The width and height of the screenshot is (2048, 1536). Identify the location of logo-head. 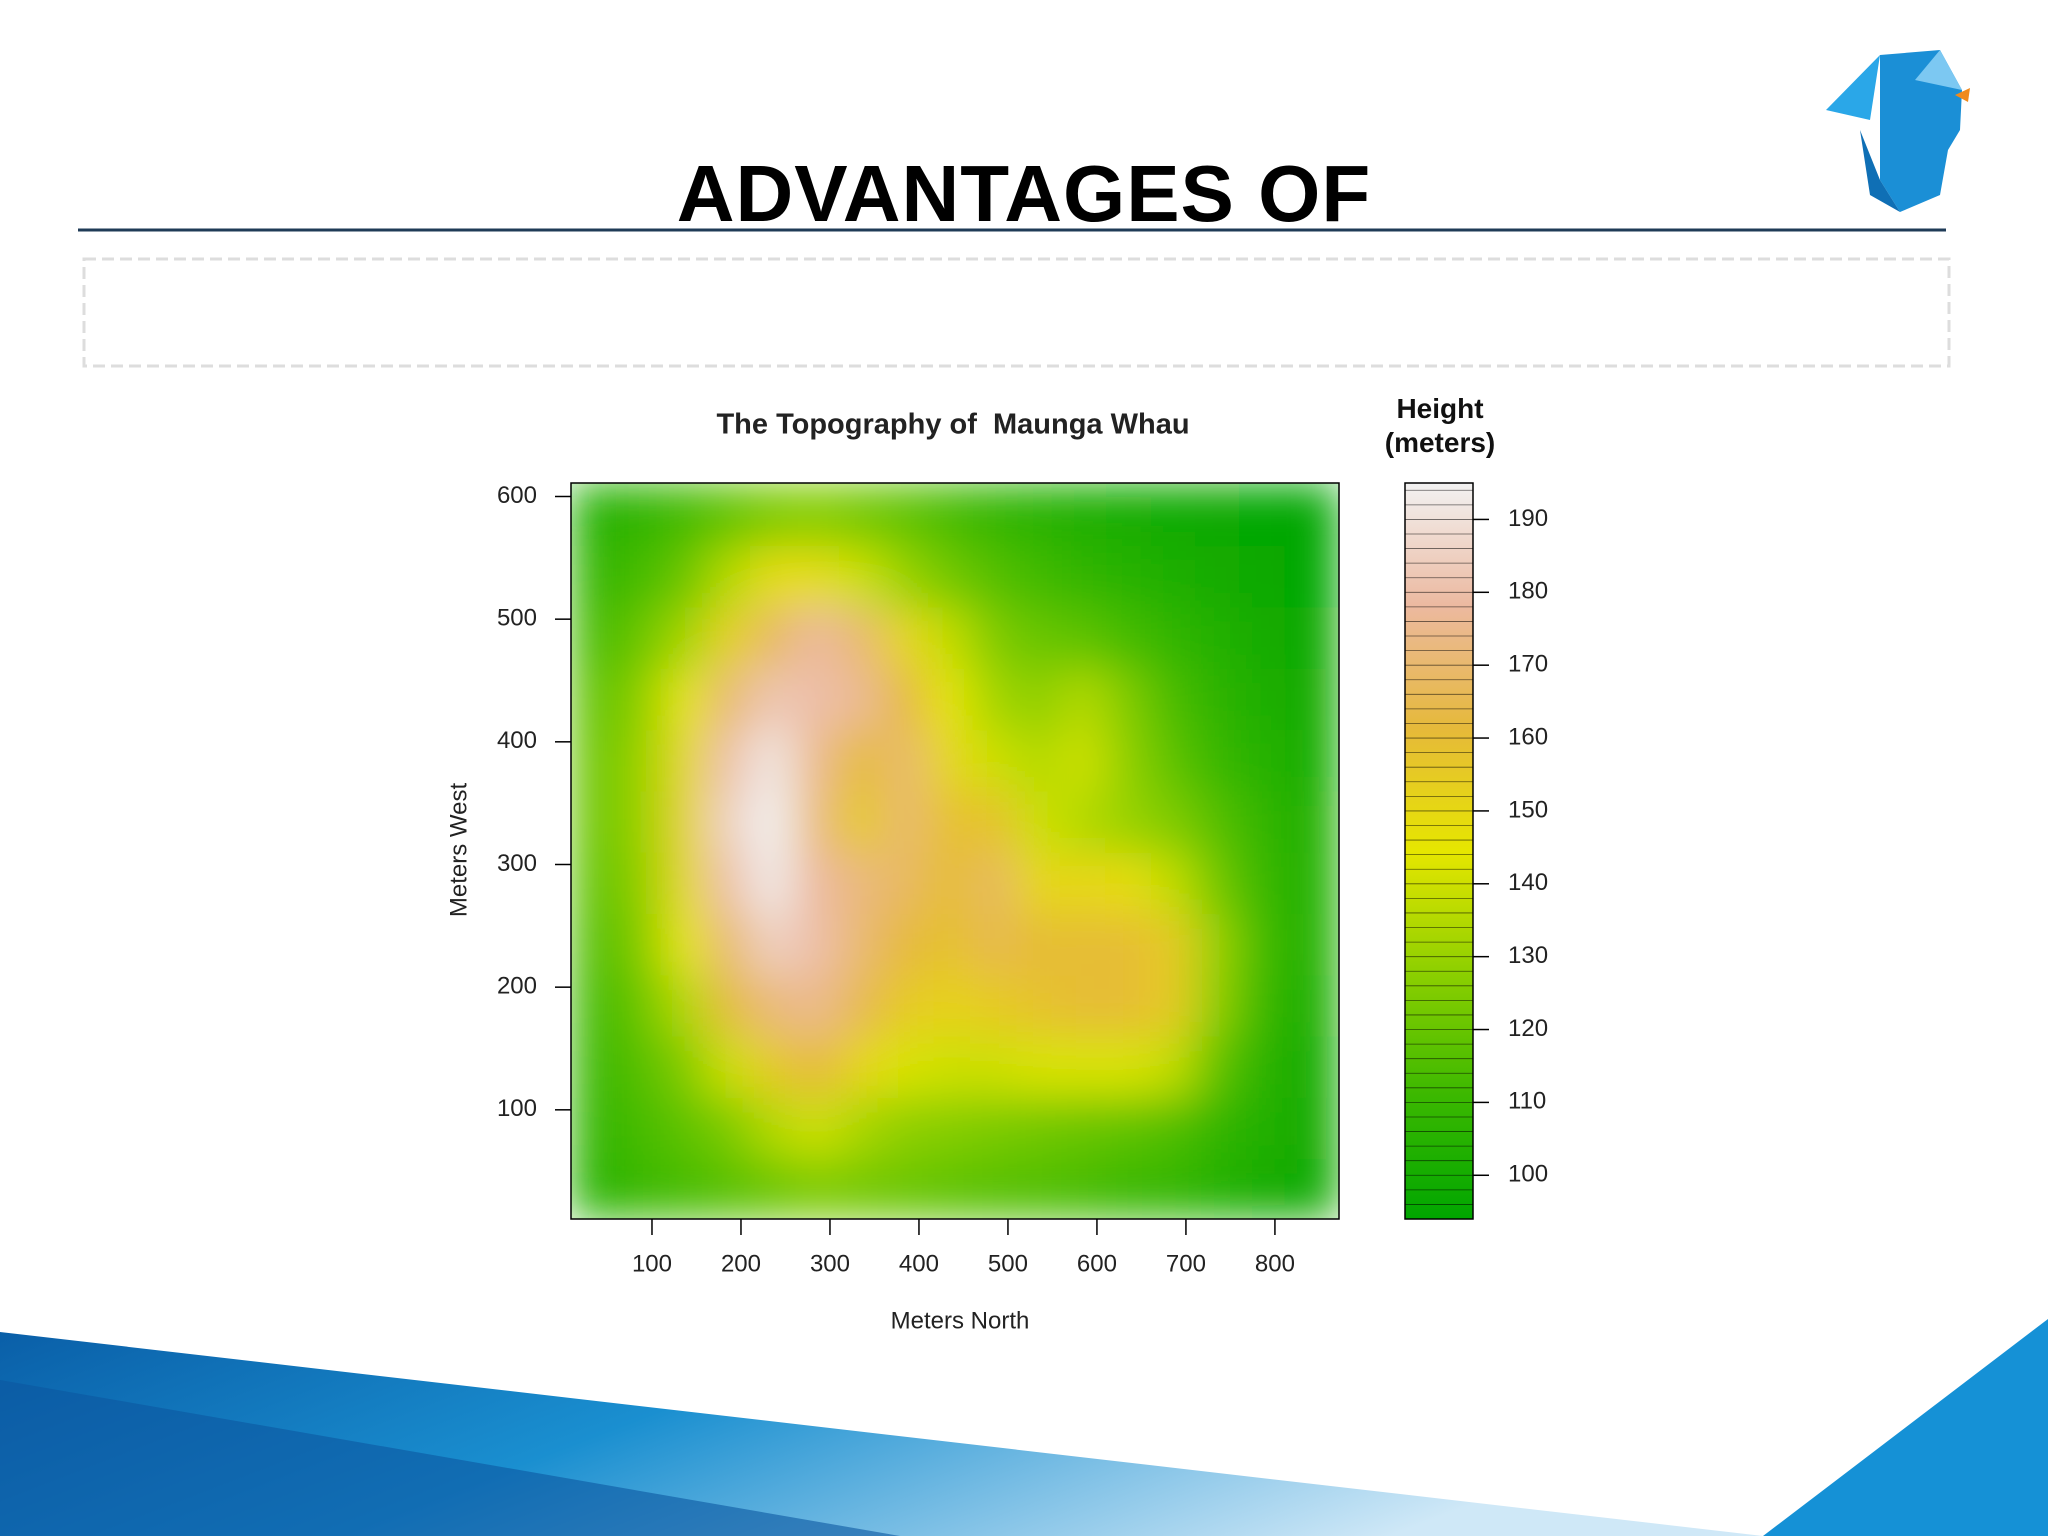
(1921, 131).